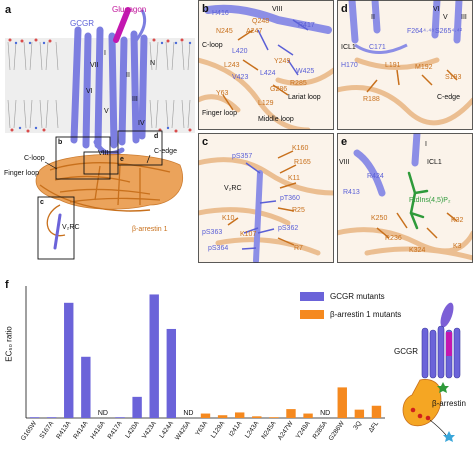  What do you see at coordinates (129, 9) in the screenshot?
I see `glucagon-label: Glucagon` at bounding box center [129, 9].